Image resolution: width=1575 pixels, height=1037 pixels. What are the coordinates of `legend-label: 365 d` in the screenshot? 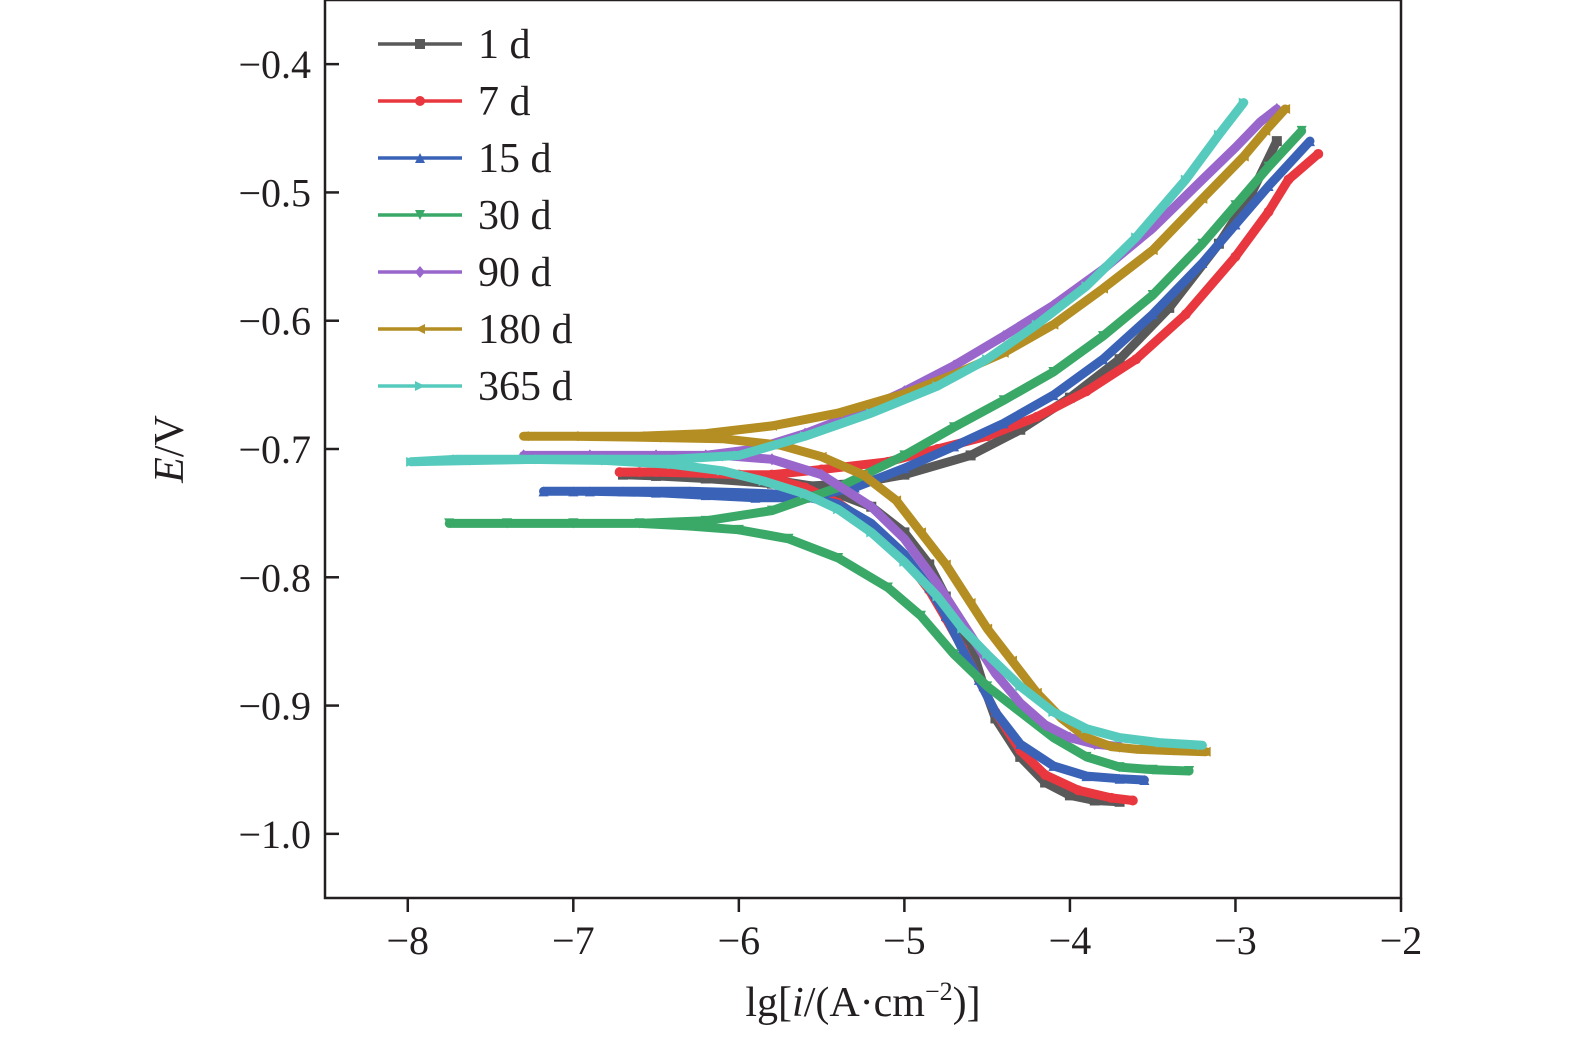 It's located at (525, 387).